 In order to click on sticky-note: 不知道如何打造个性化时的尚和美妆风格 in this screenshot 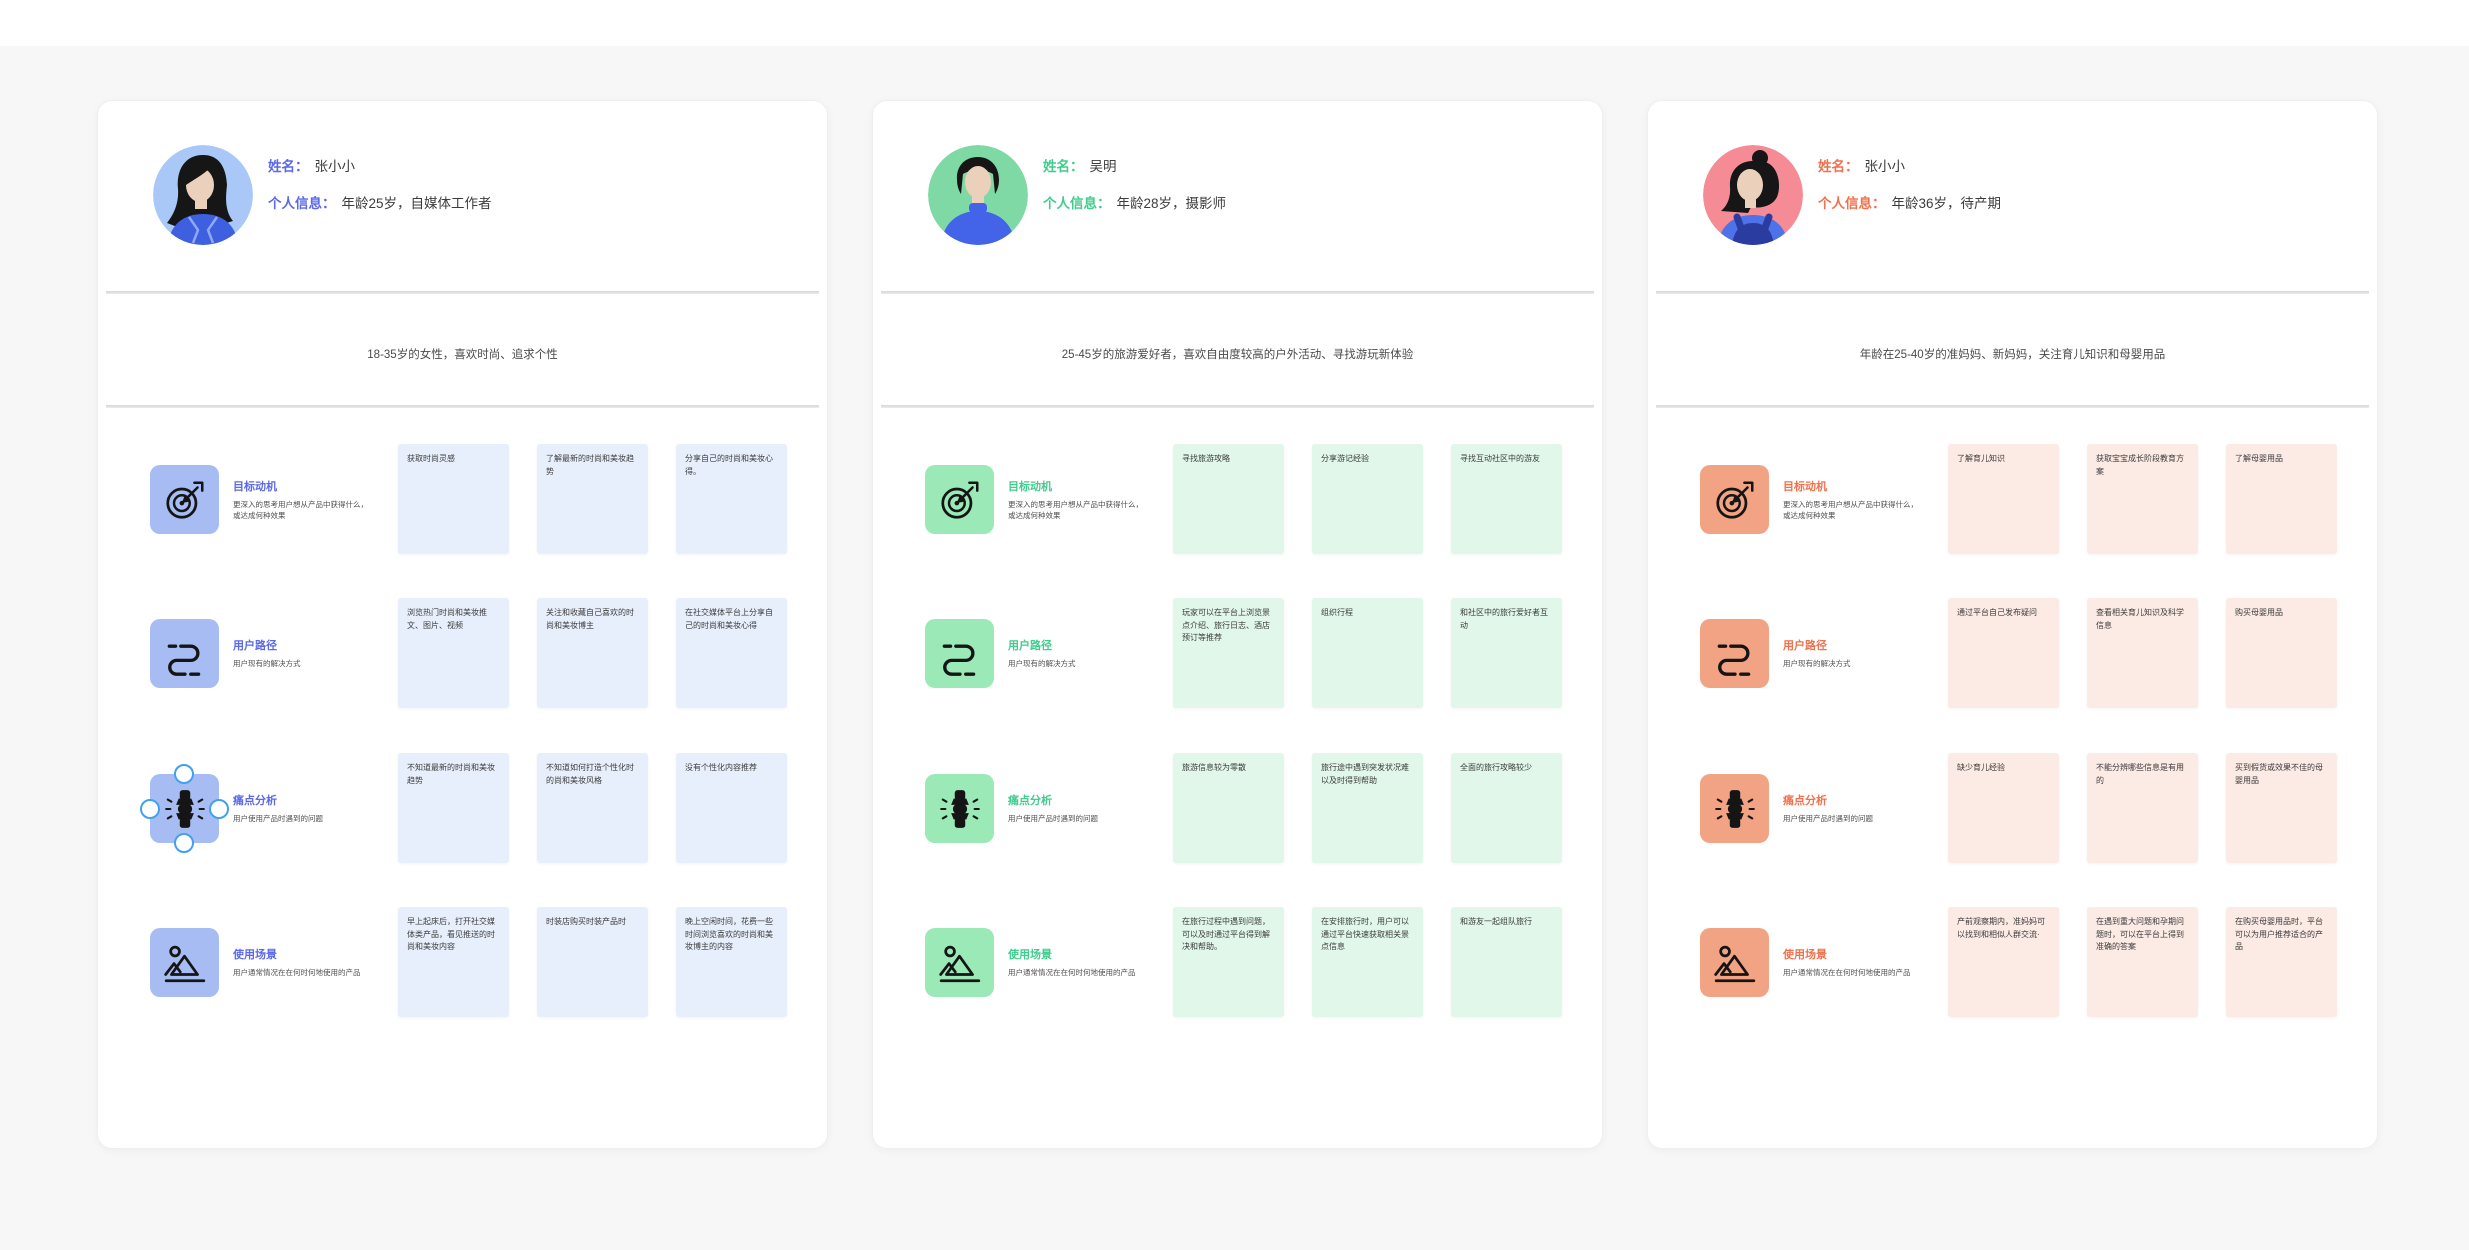, I will do `click(592, 808)`.